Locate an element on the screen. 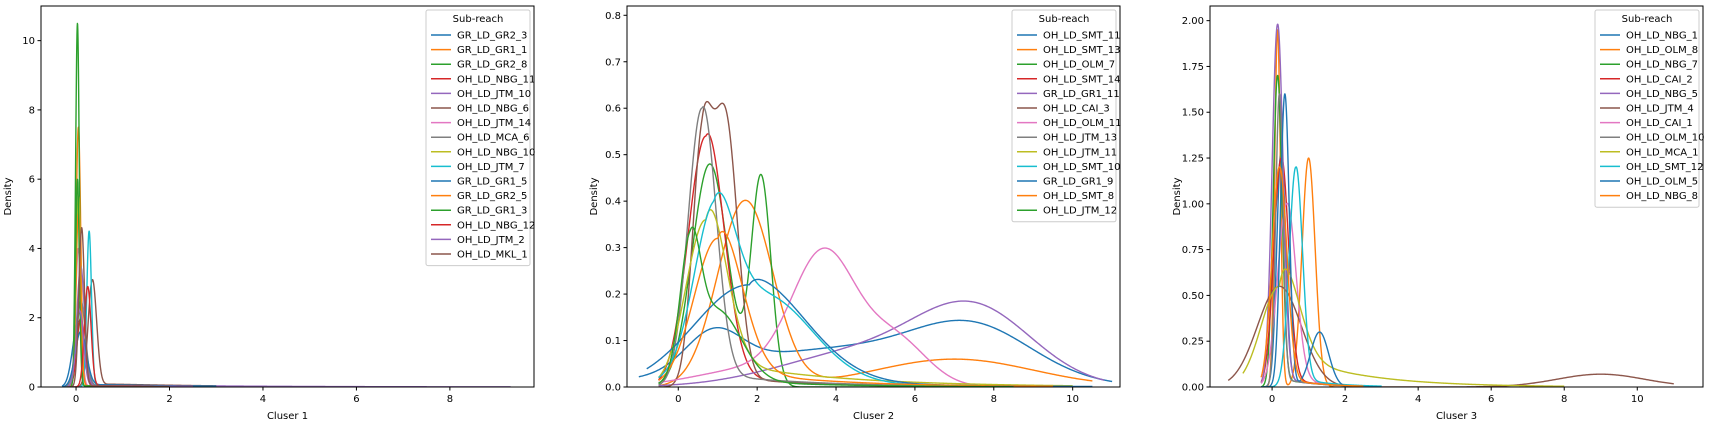 This screenshot has height=425, width=1722. legend-entry: OH_LD_SMT_11 is located at coordinates (1081, 36).